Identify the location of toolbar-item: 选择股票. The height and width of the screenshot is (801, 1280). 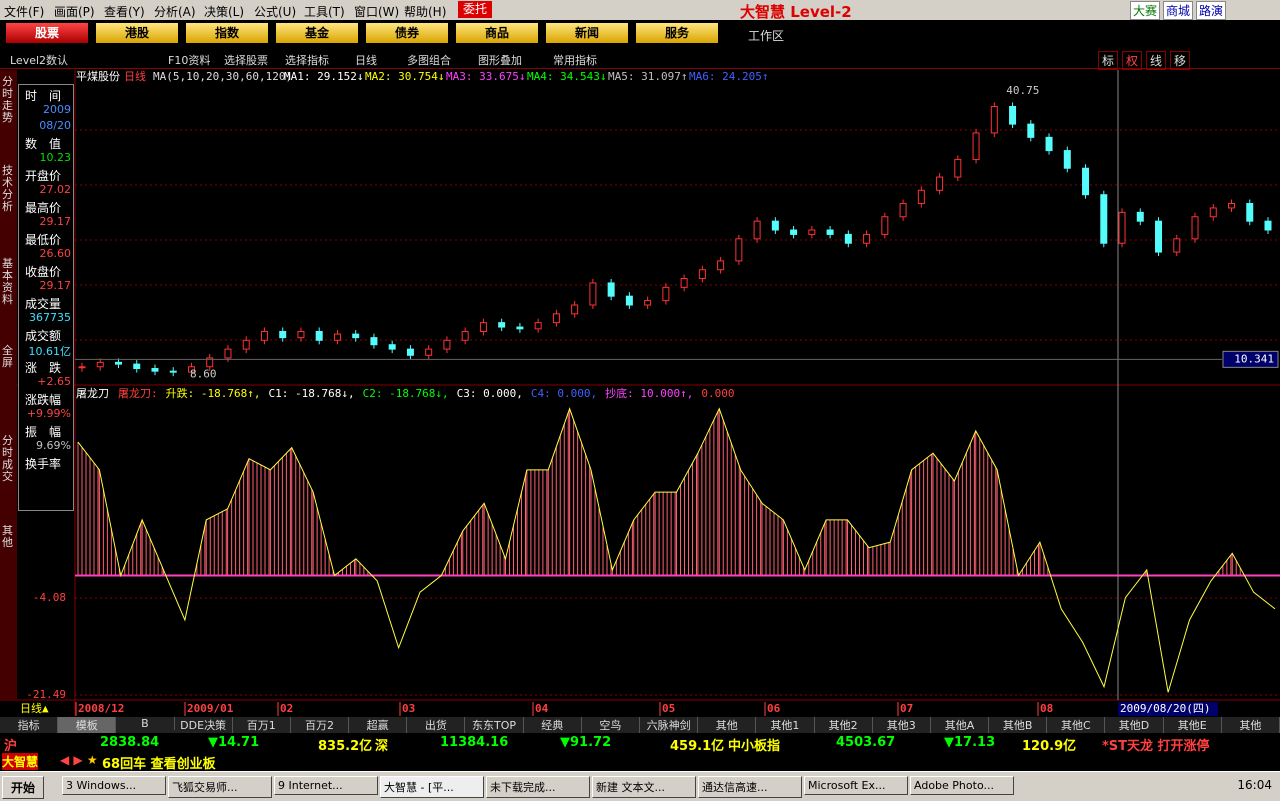
(246, 60).